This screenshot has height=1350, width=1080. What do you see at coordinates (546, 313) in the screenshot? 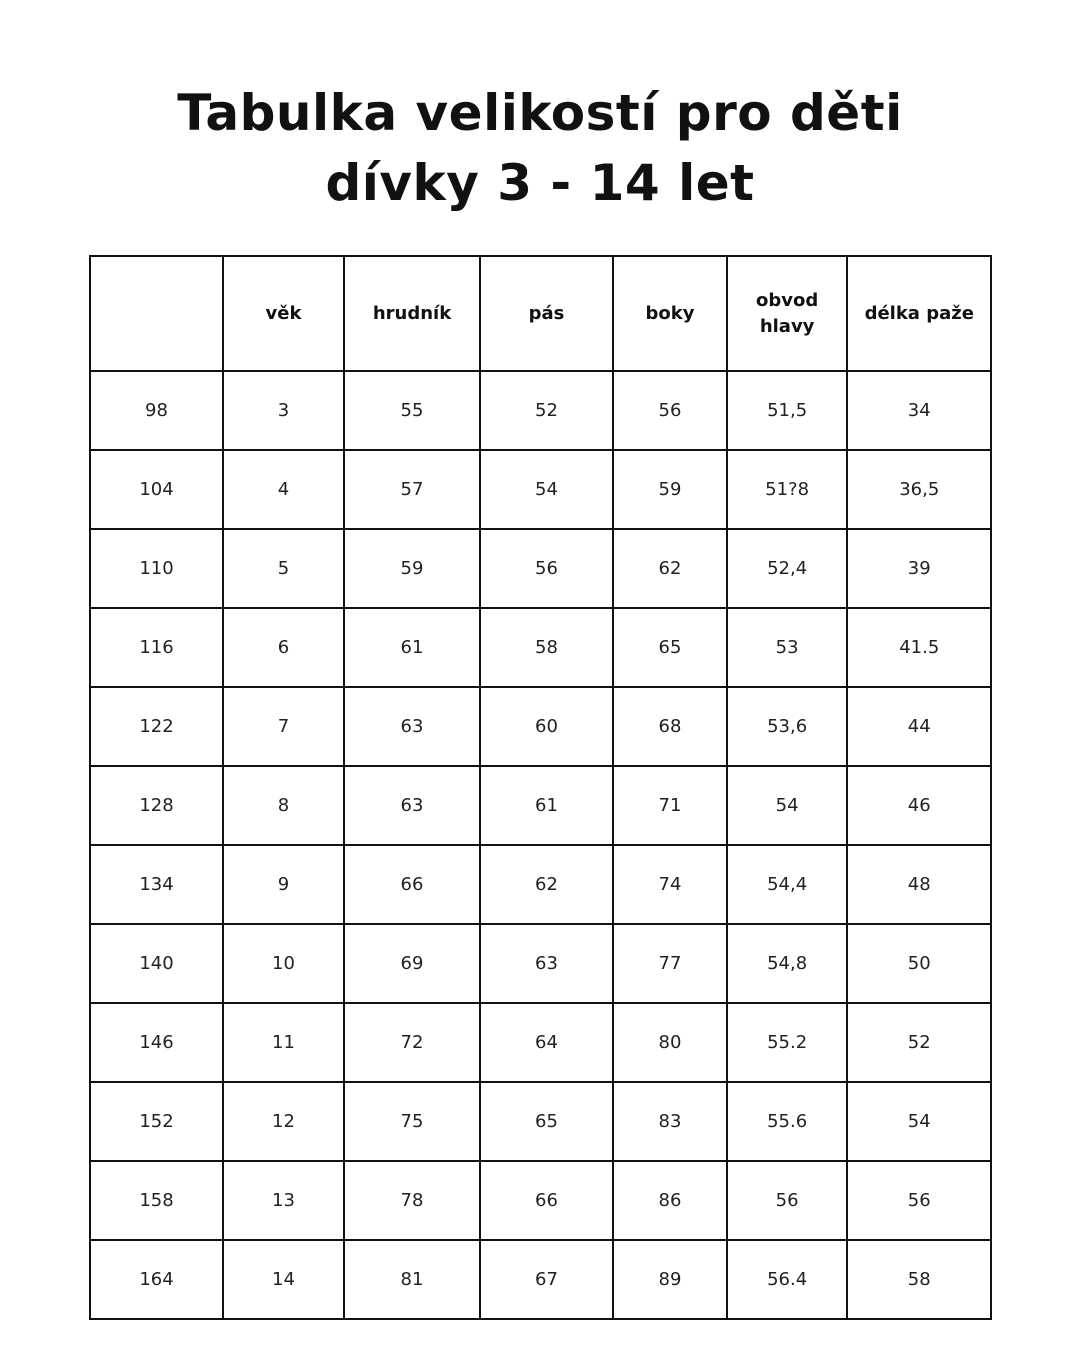
I see `column-header-waist: pás` at bounding box center [546, 313].